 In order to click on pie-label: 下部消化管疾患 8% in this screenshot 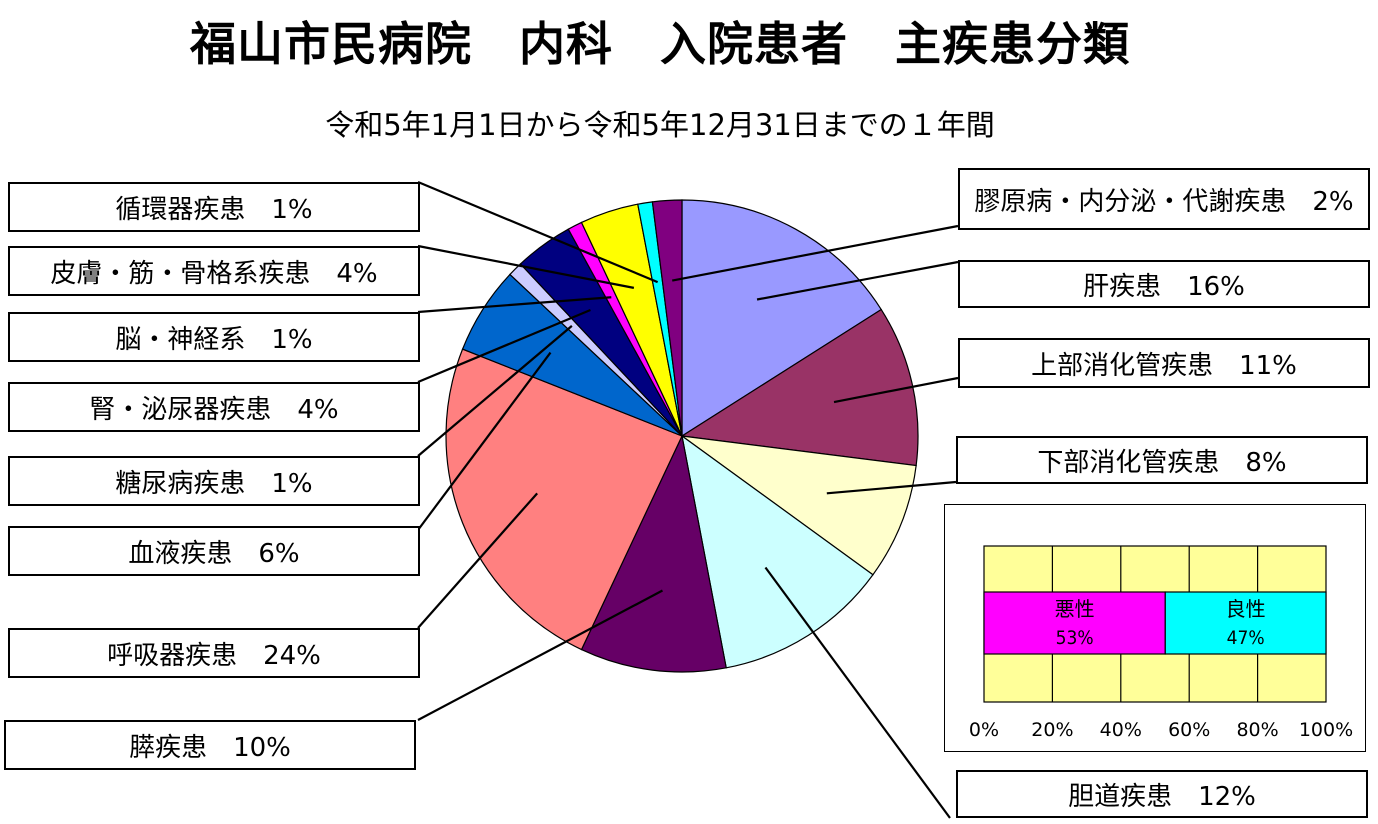, I will do `click(1162, 460)`.